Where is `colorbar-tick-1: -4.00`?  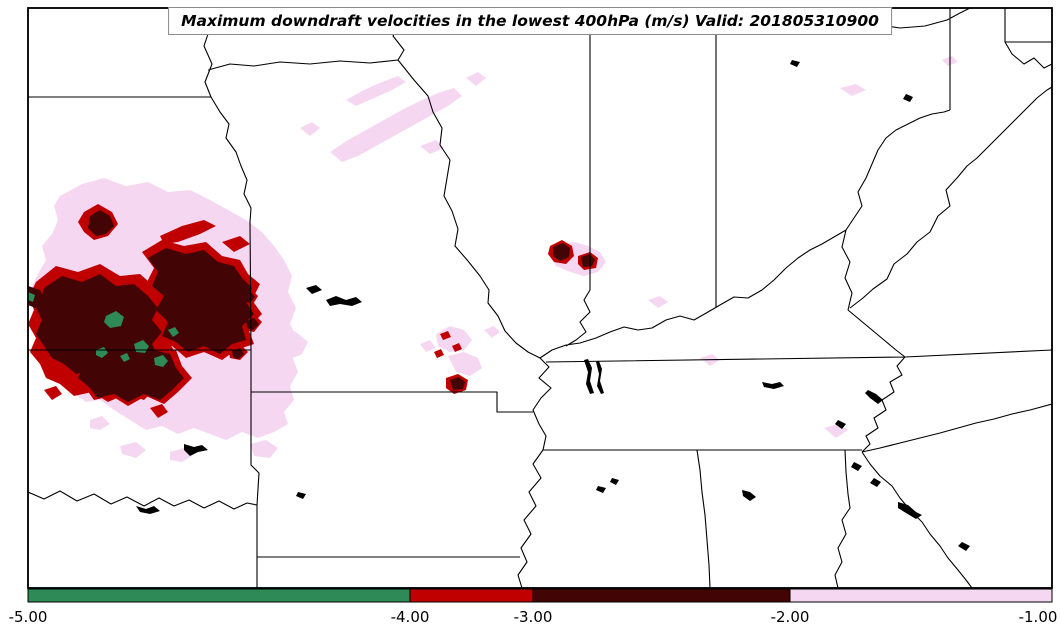 colorbar-tick-1: -4.00 is located at coordinates (410, 617).